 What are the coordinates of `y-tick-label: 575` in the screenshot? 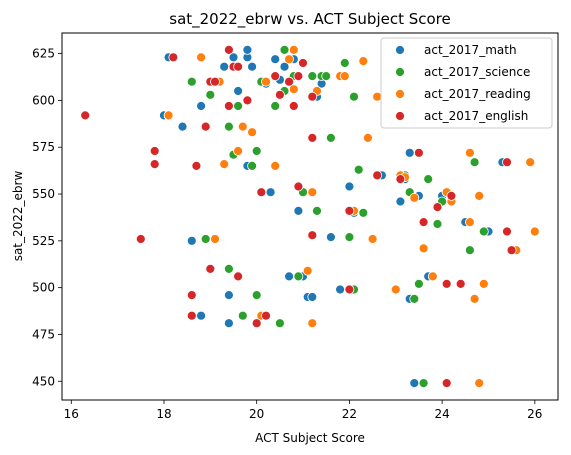 It's located at (43, 147).